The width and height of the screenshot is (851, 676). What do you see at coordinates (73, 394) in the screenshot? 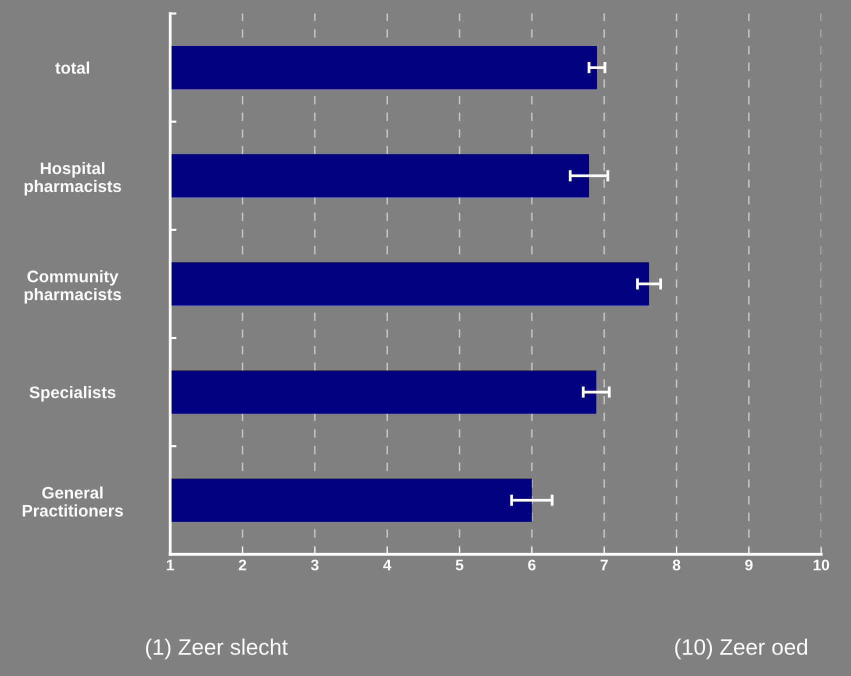
I see `y-tick-label: Specialists` at bounding box center [73, 394].